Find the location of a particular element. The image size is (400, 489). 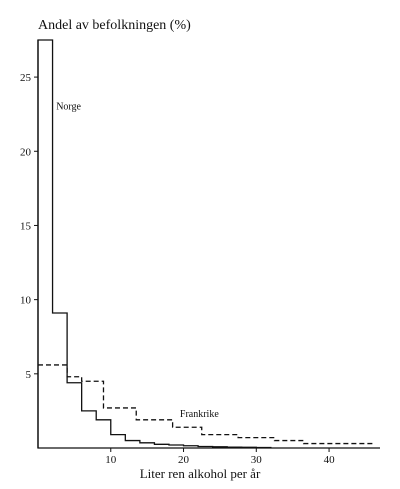

series-annotation-label: Norge is located at coordinates (68, 107).